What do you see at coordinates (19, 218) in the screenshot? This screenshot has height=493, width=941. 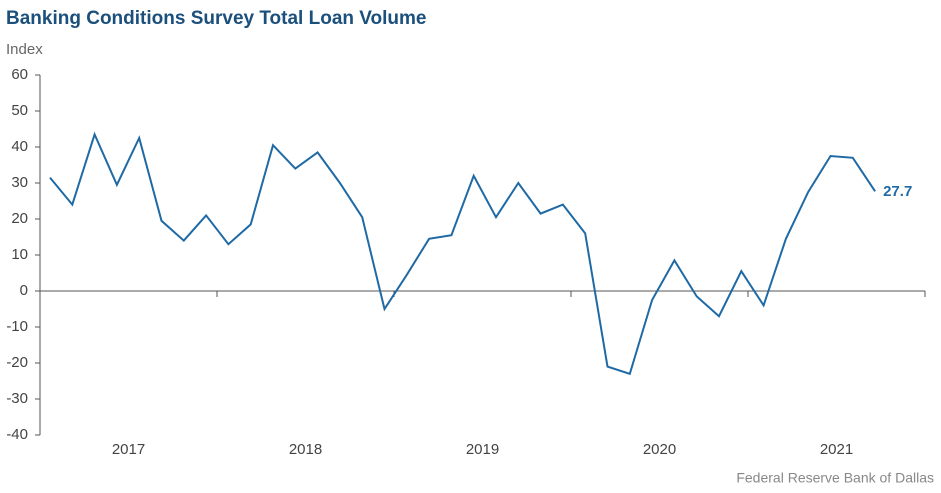 I see `y-tick-label: 20` at bounding box center [19, 218].